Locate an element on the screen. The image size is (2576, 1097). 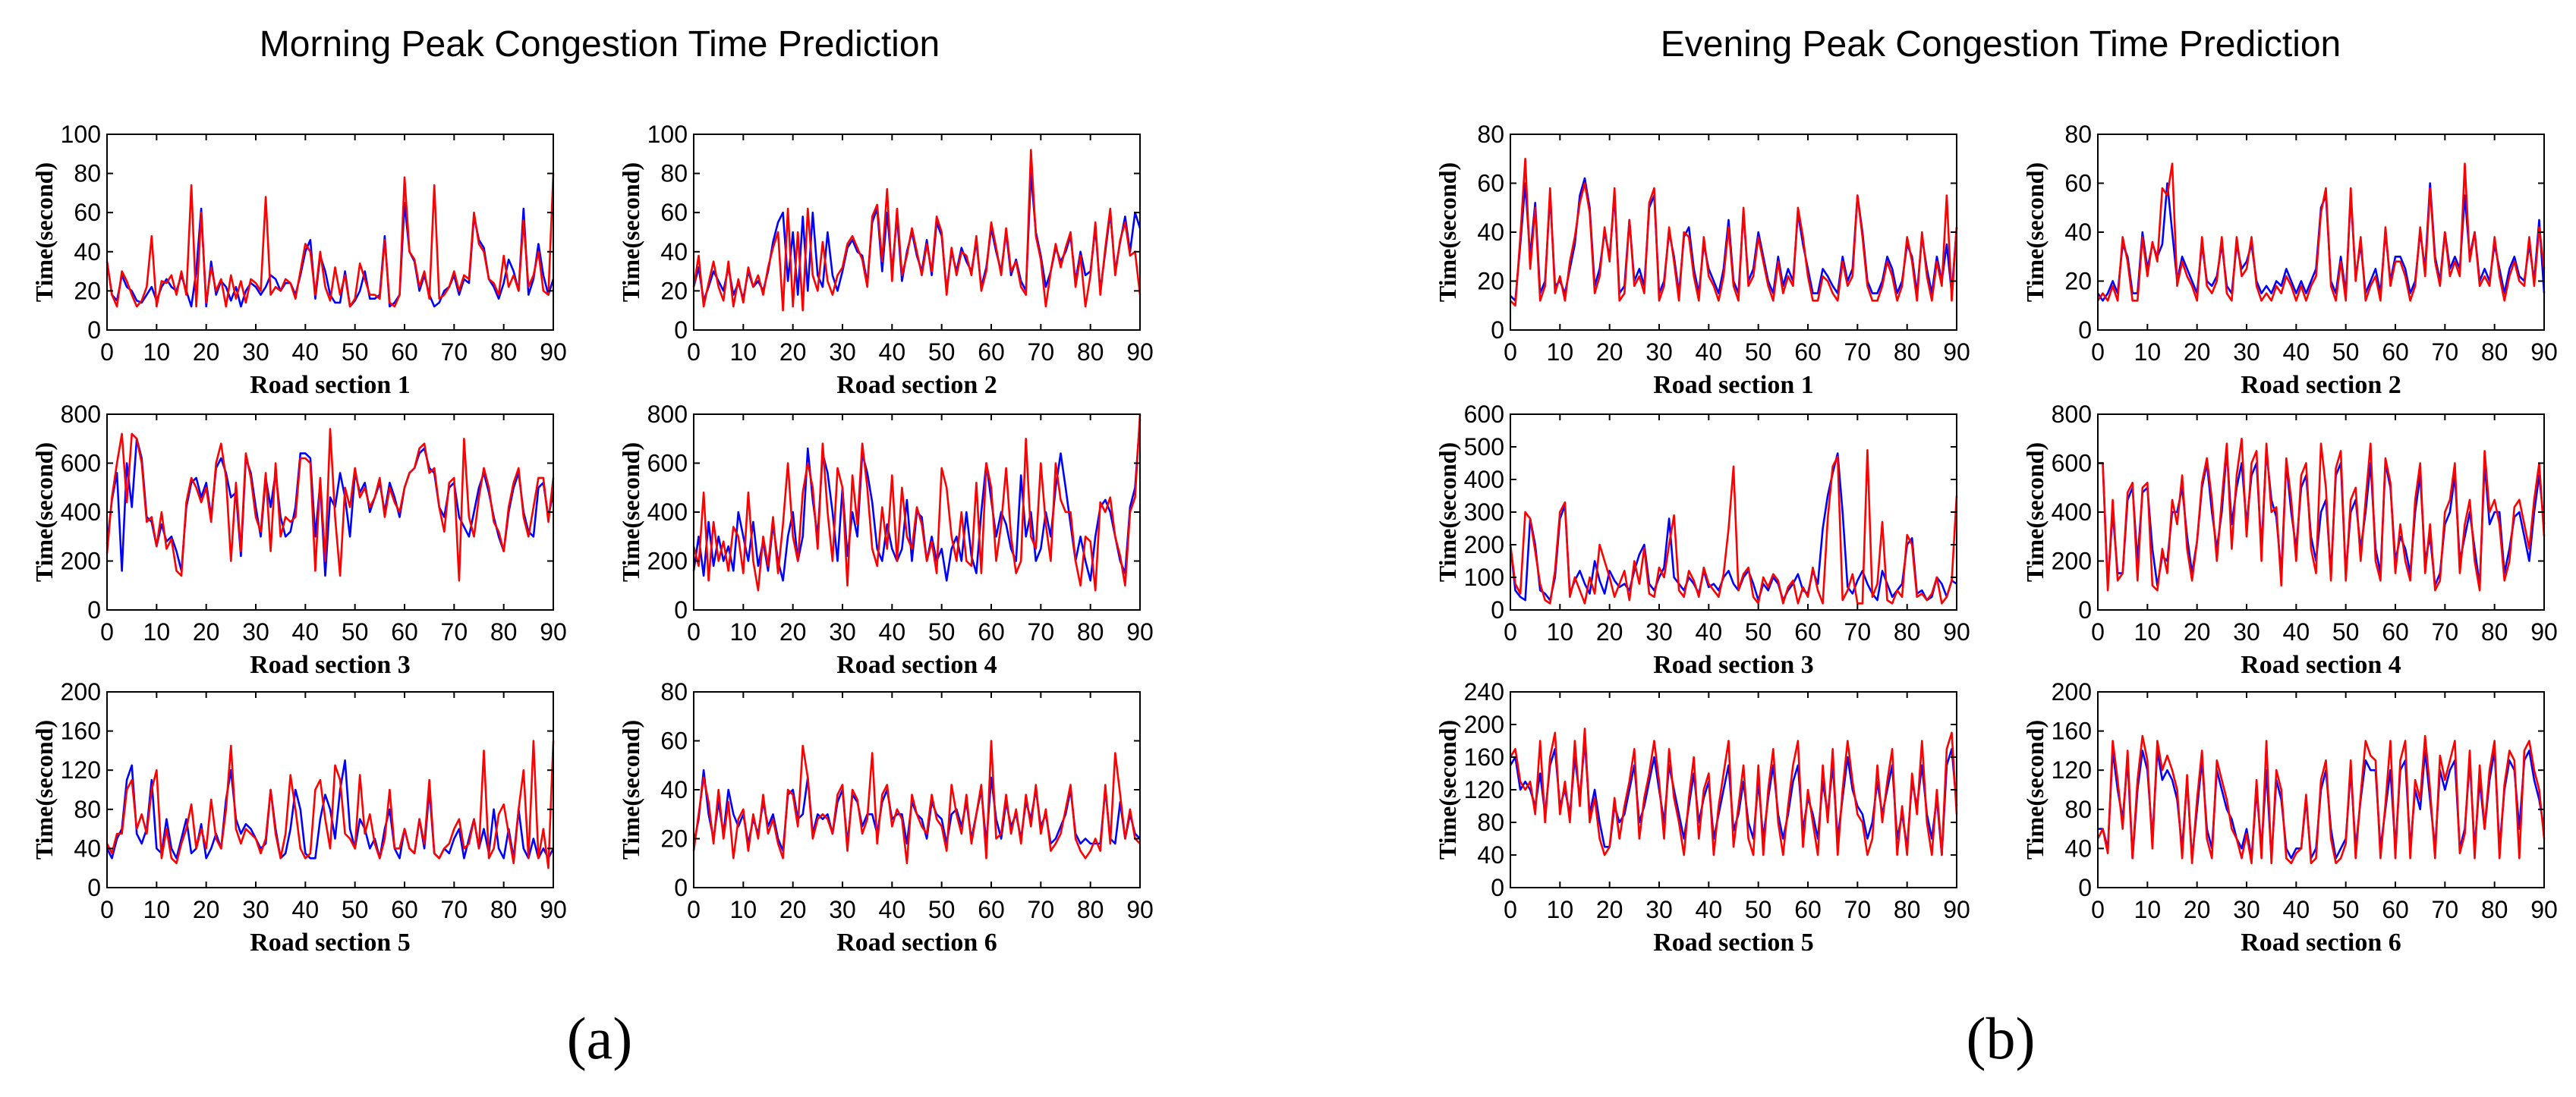
panel-label-b: (b) is located at coordinates (2001, 1038).